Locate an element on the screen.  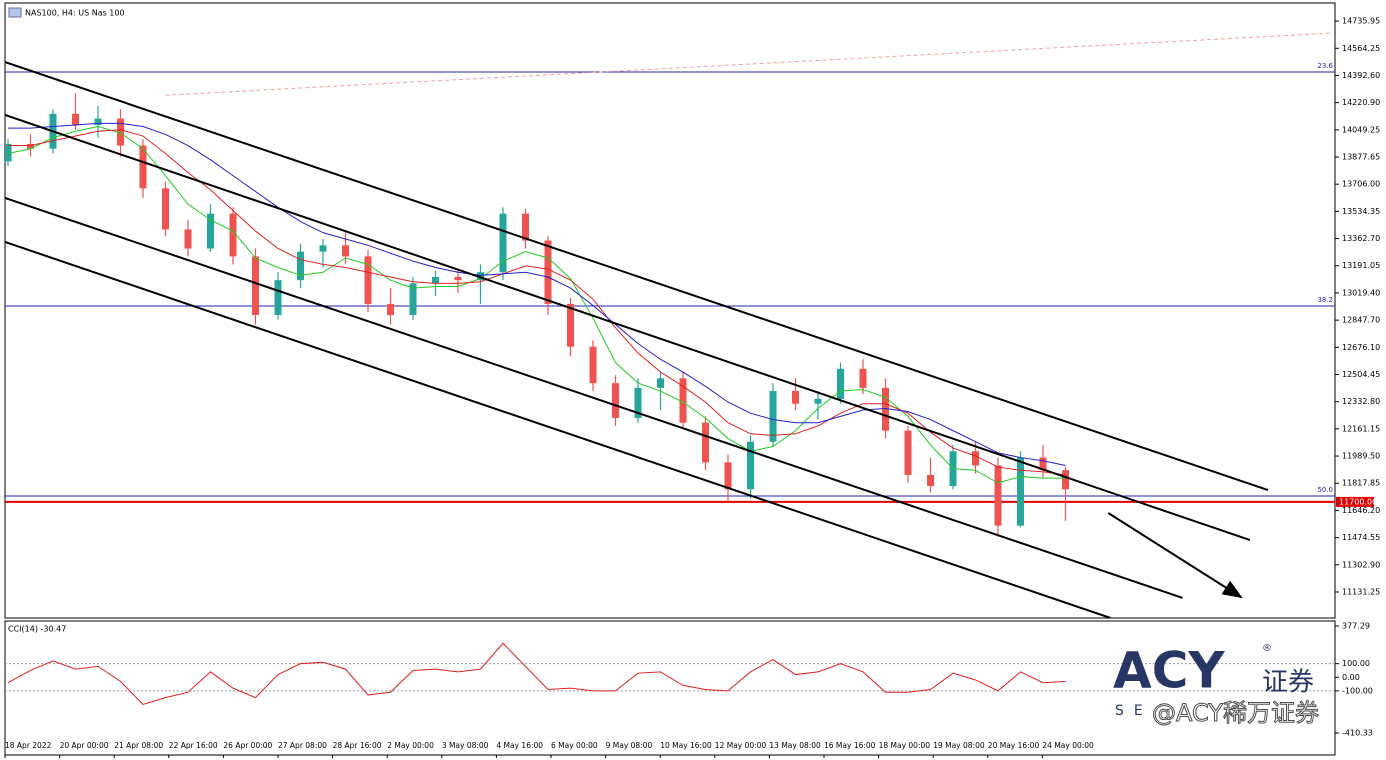
x-tick-label: 9 May 08:00 is located at coordinates (629, 745).